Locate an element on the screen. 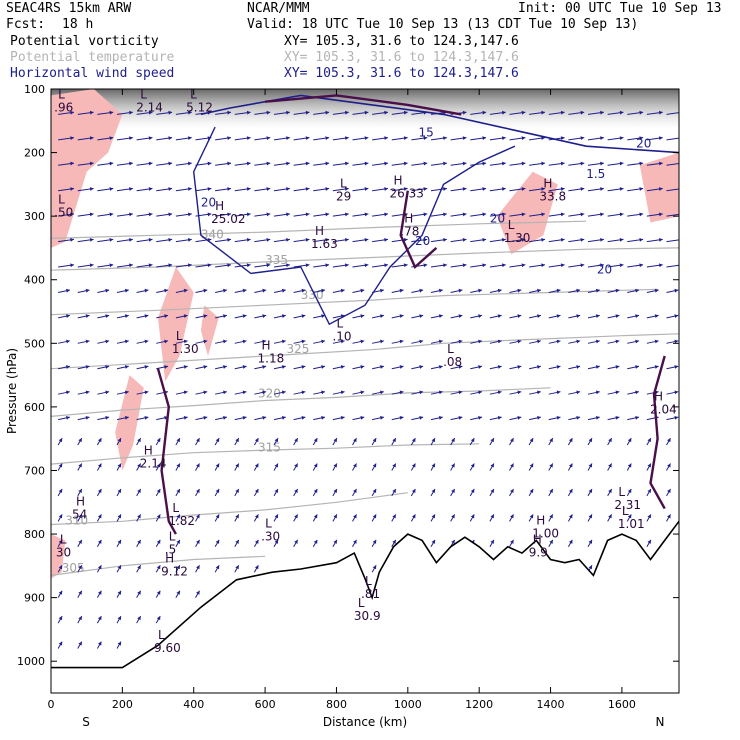 The image size is (740, 740). pv-extremum-12: L is located at coordinates (343, 184).